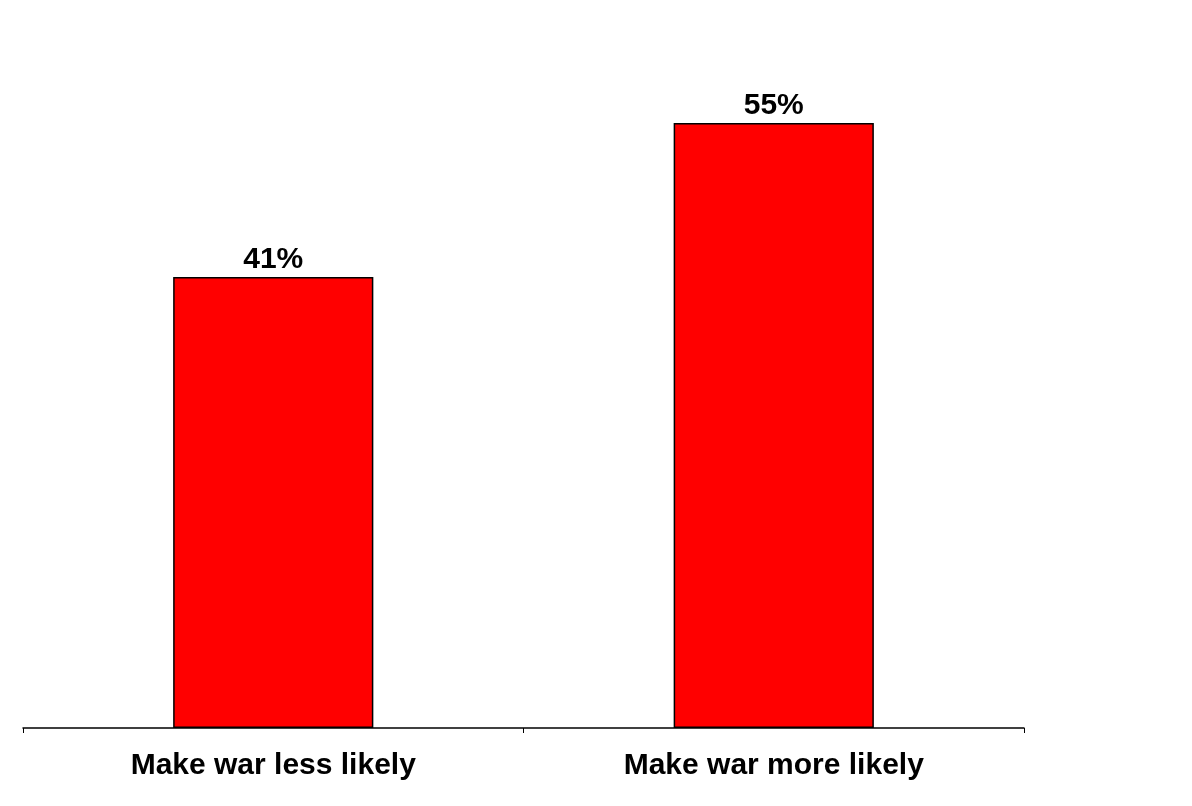 The image size is (1192, 806). What do you see at coordinates (273, 257) in the screenshot?
I see `data-label: 41%` at bounding box center [273, 257].